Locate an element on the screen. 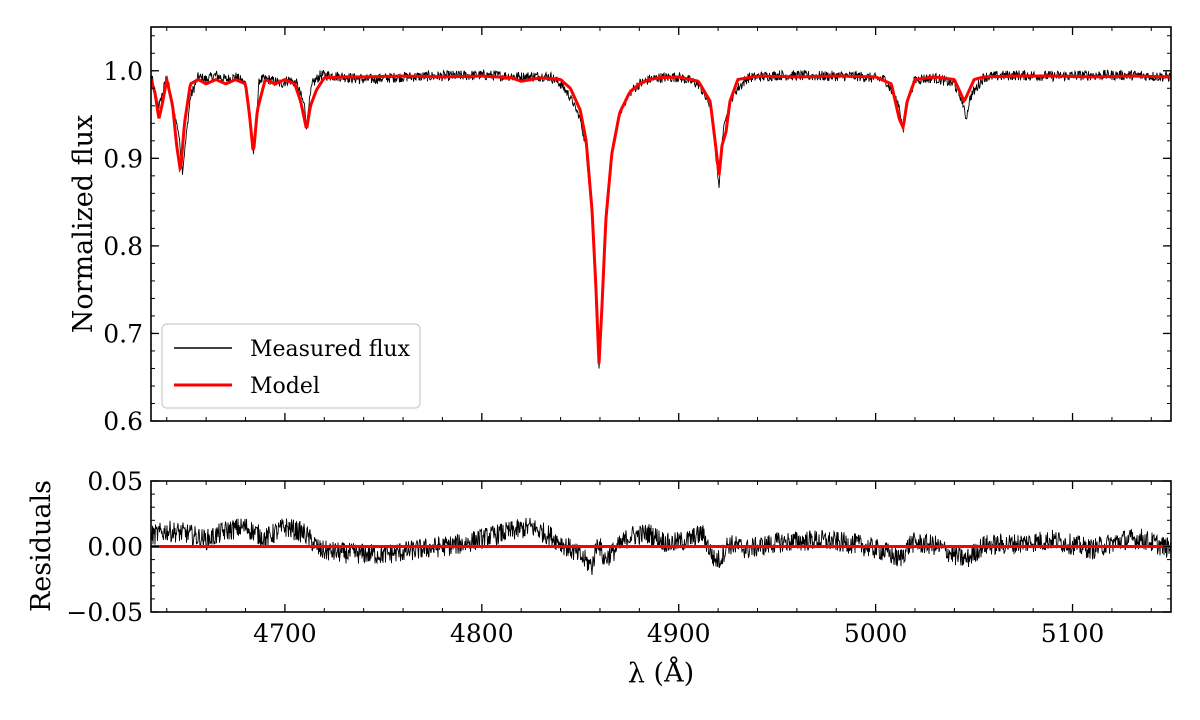  spectrum-y-tick-labels: 0.6 0.7 0.8 0.9 1.0 is located at coordinates (123, 246).